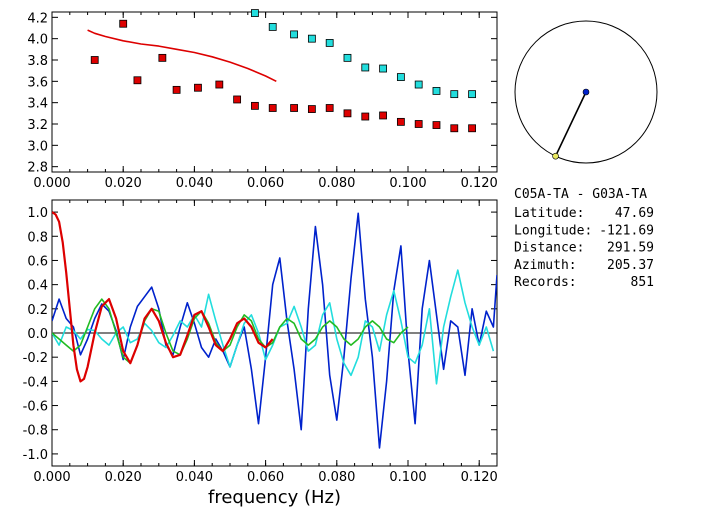 Image resolution: width=703 pixels, height=519 pixels. I want to click on map-circle, so click(586, 92).